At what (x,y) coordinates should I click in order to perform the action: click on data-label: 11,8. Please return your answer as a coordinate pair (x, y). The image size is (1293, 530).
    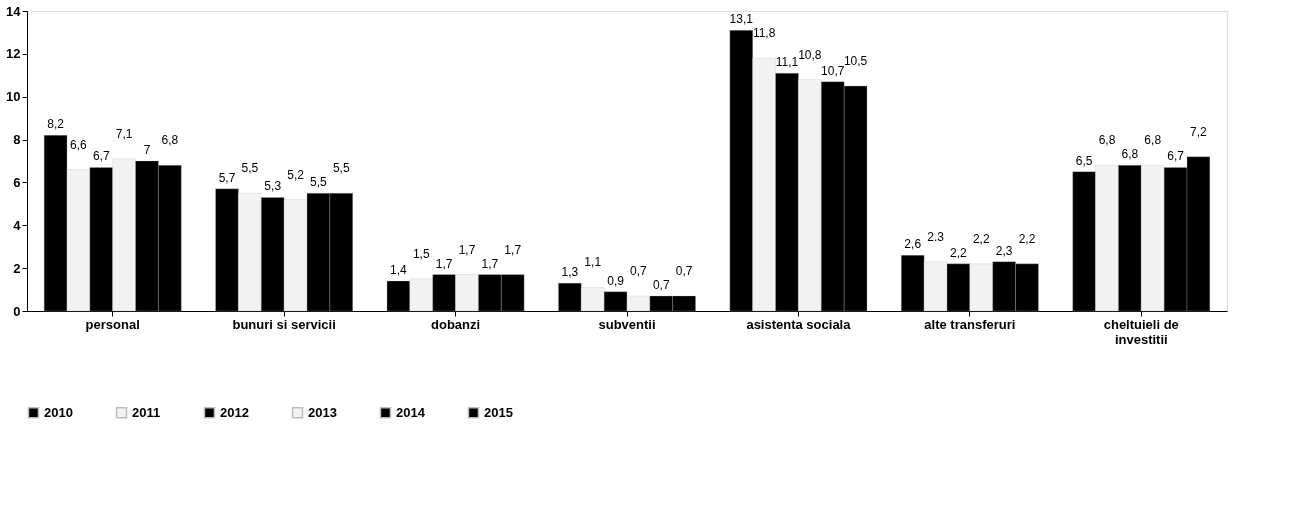
    Looking at the image, I should click on (764, 33).